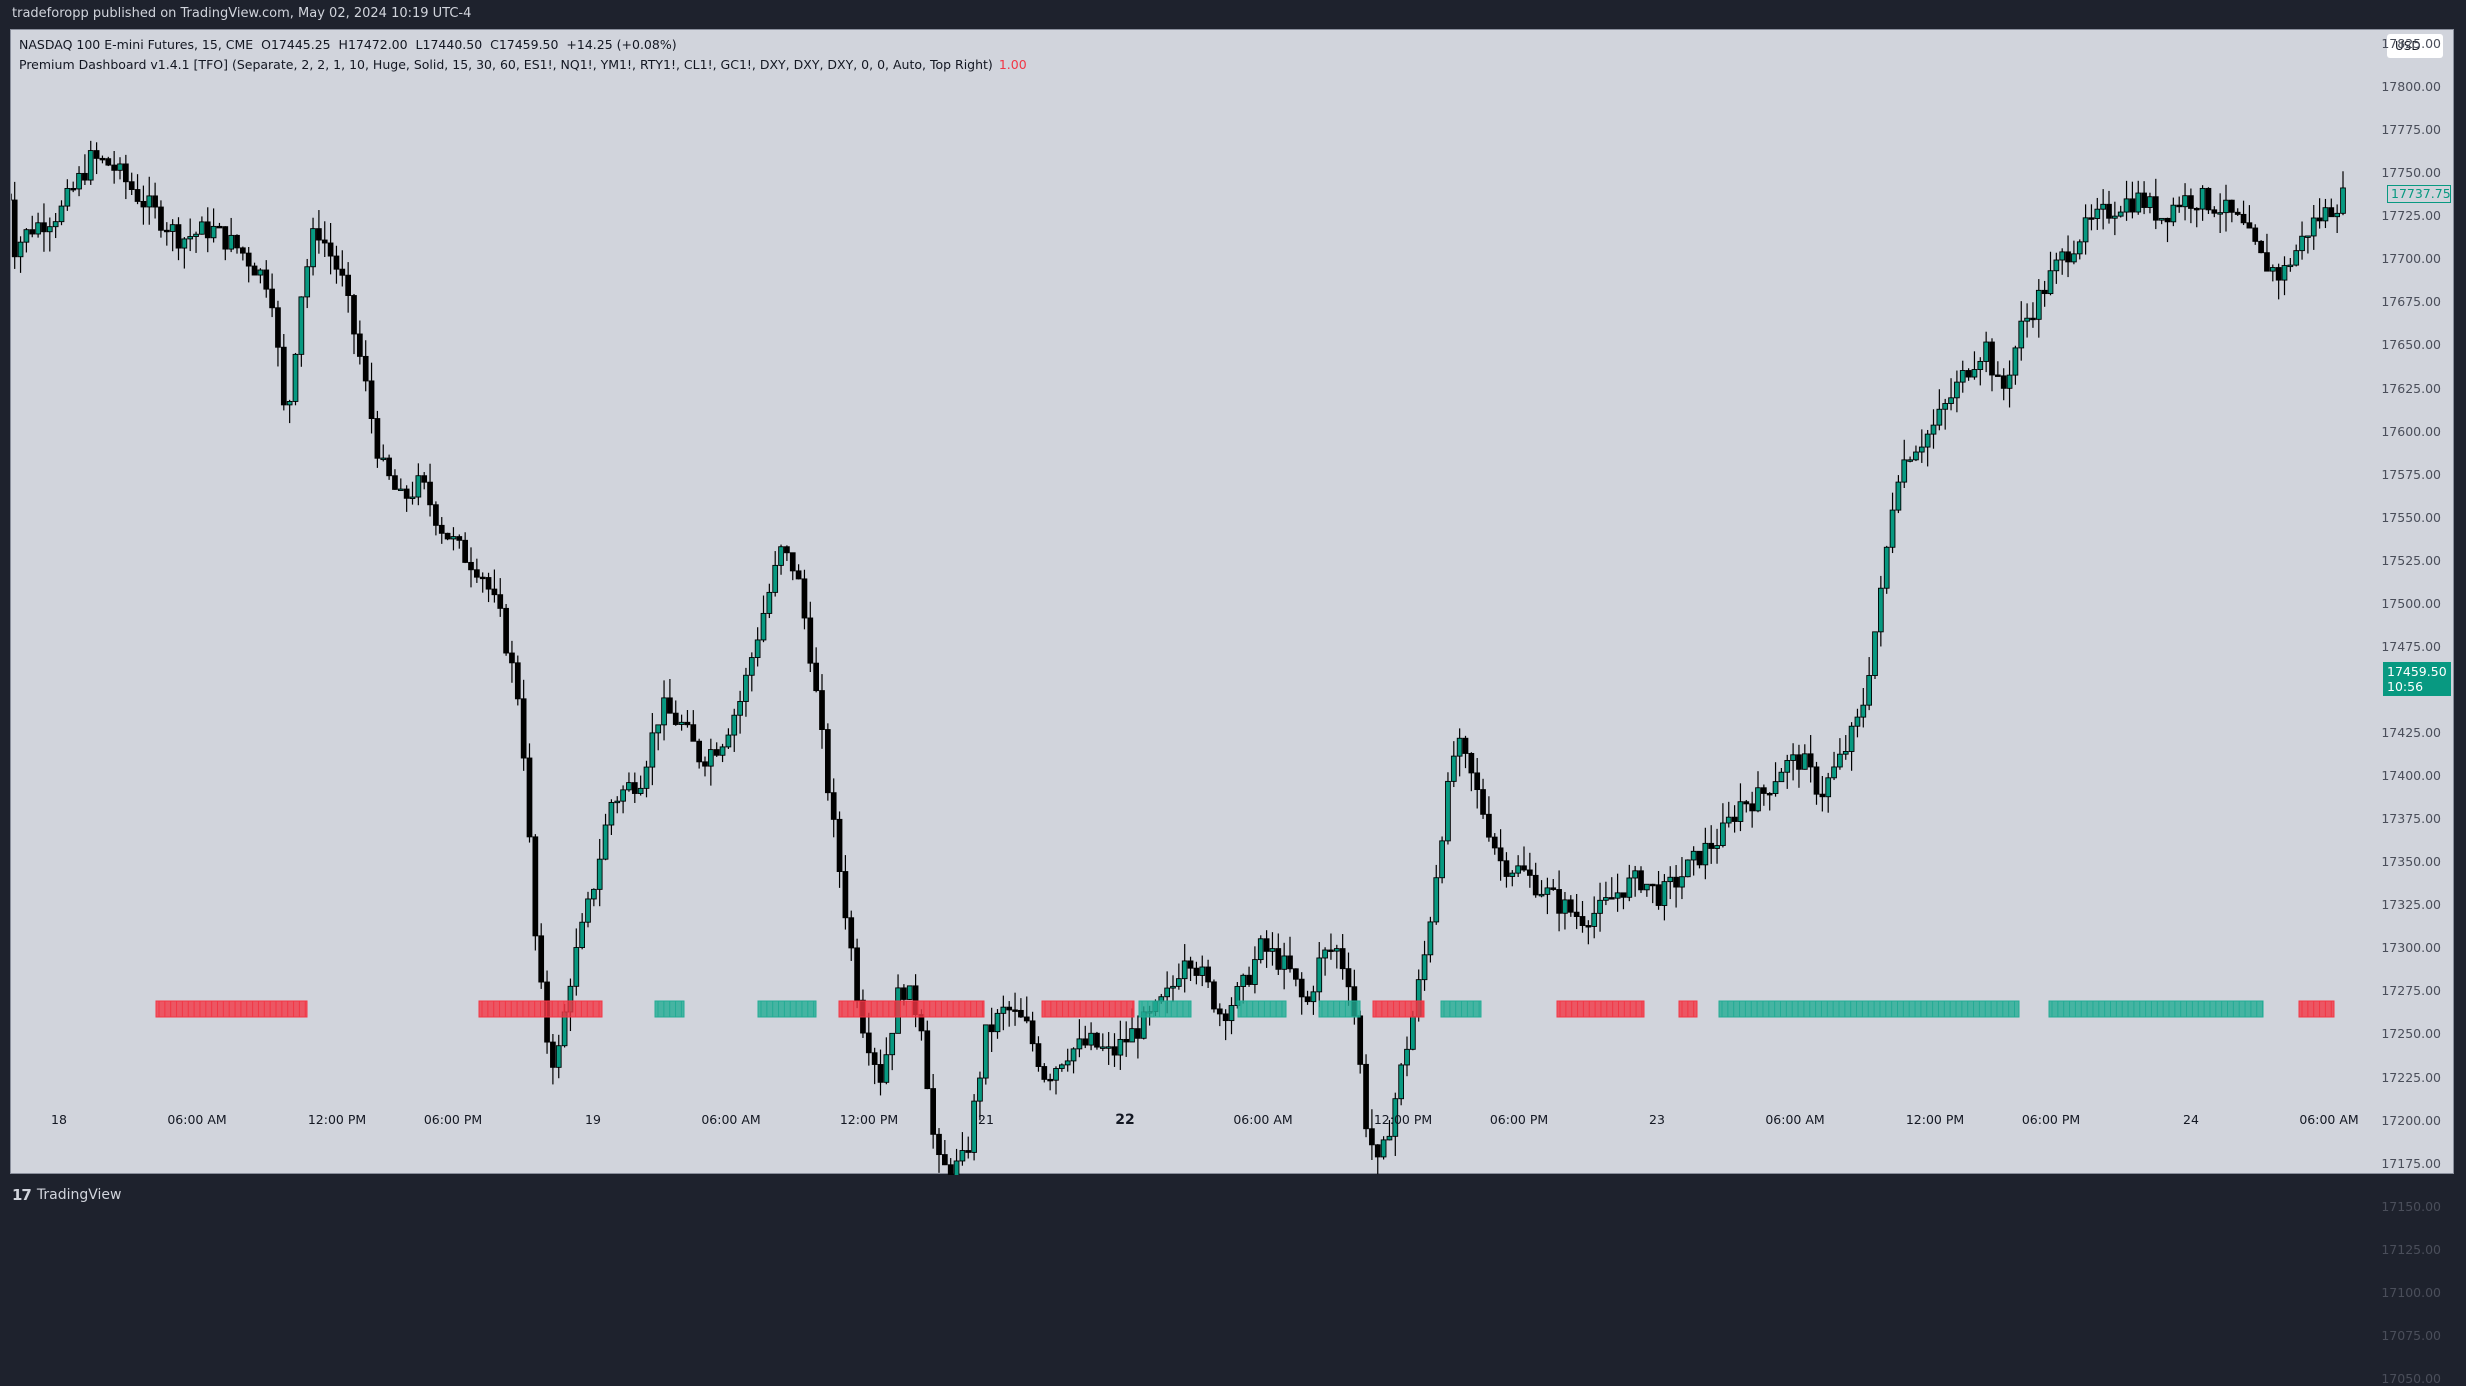 This screenshot has height=1386, width=2466. Describe the element at coordinates (2411, 775) in the screenshot. I see `price-tick: 17400.00` at that location.